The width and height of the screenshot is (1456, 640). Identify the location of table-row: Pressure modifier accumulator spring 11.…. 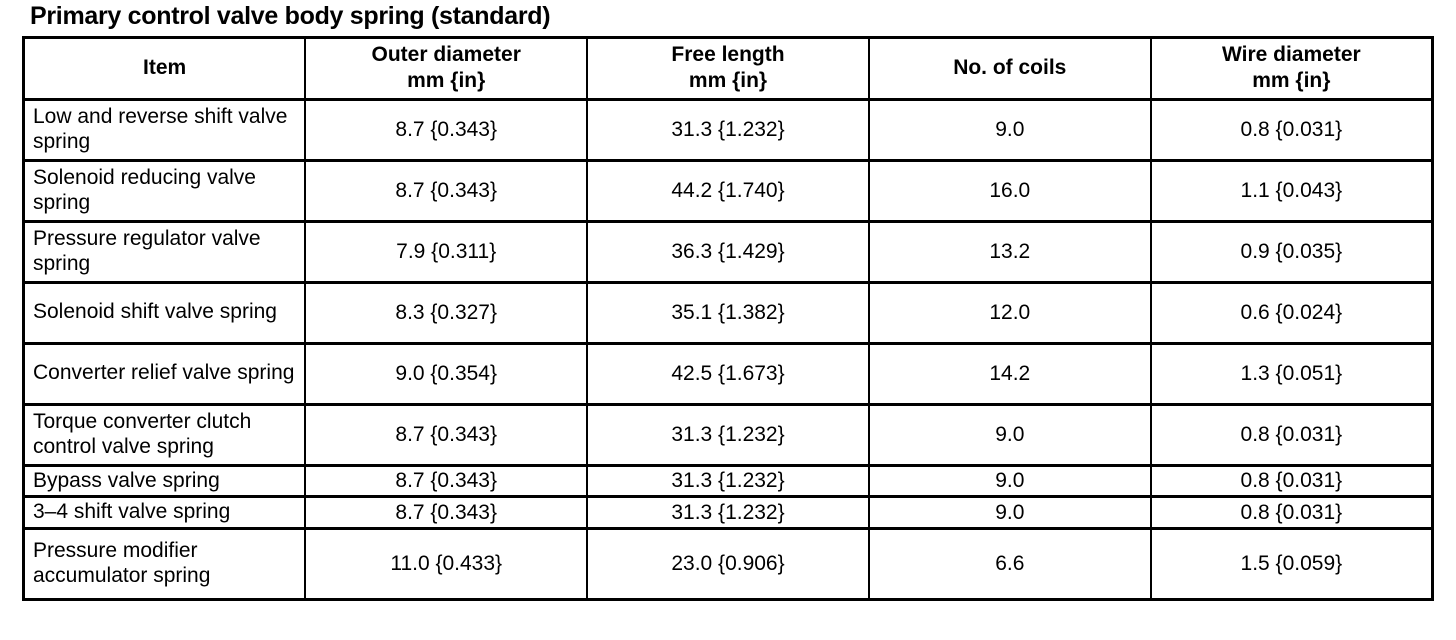
(728, 564).